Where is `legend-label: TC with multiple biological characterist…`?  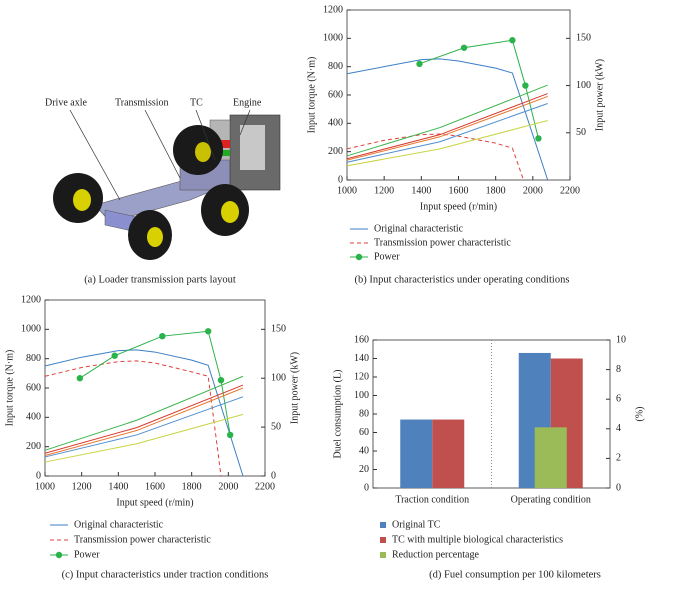
legend-label: TC with multiple biological characterist… is located at coordinates (477, 539).